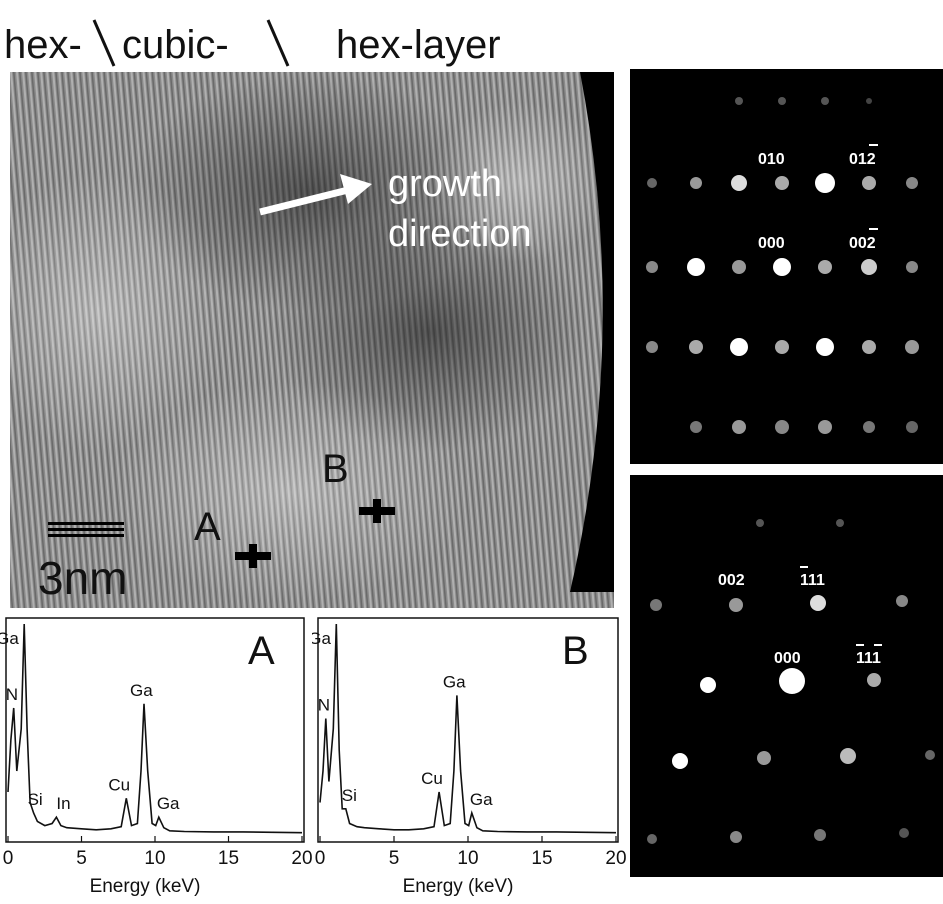 The height and width of the screenshot is (904, 943). Describe the element at coordinates (862, 159) in the screenshot. I see `saed-label-01-2bar: 012` at that location.